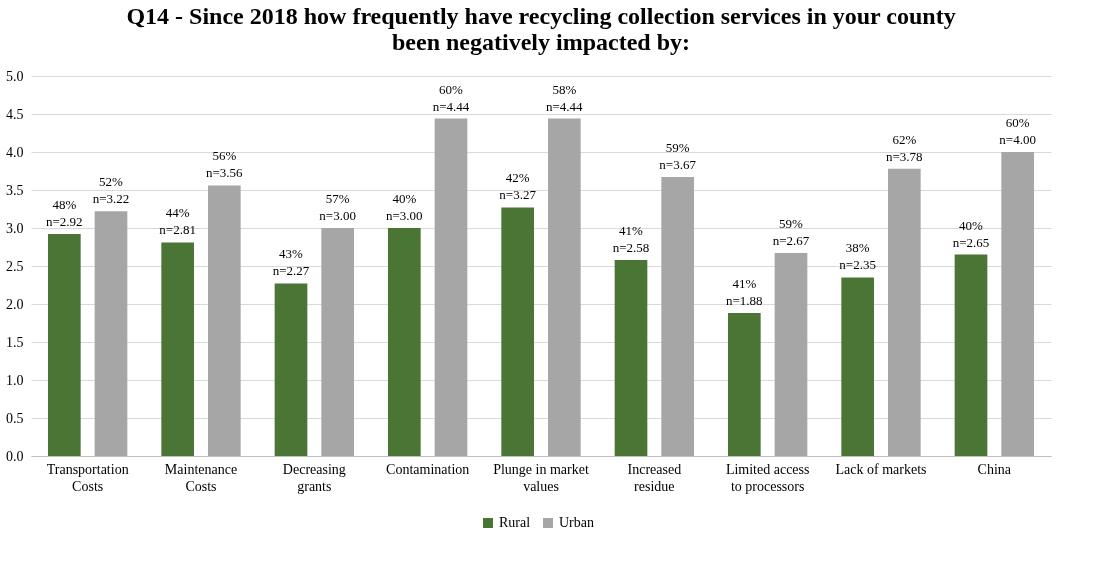  What do you see at coordinates (64, 213) in the screenshot?
I see `data-label: 48% n=2.92` at bounding box center [64, 213].